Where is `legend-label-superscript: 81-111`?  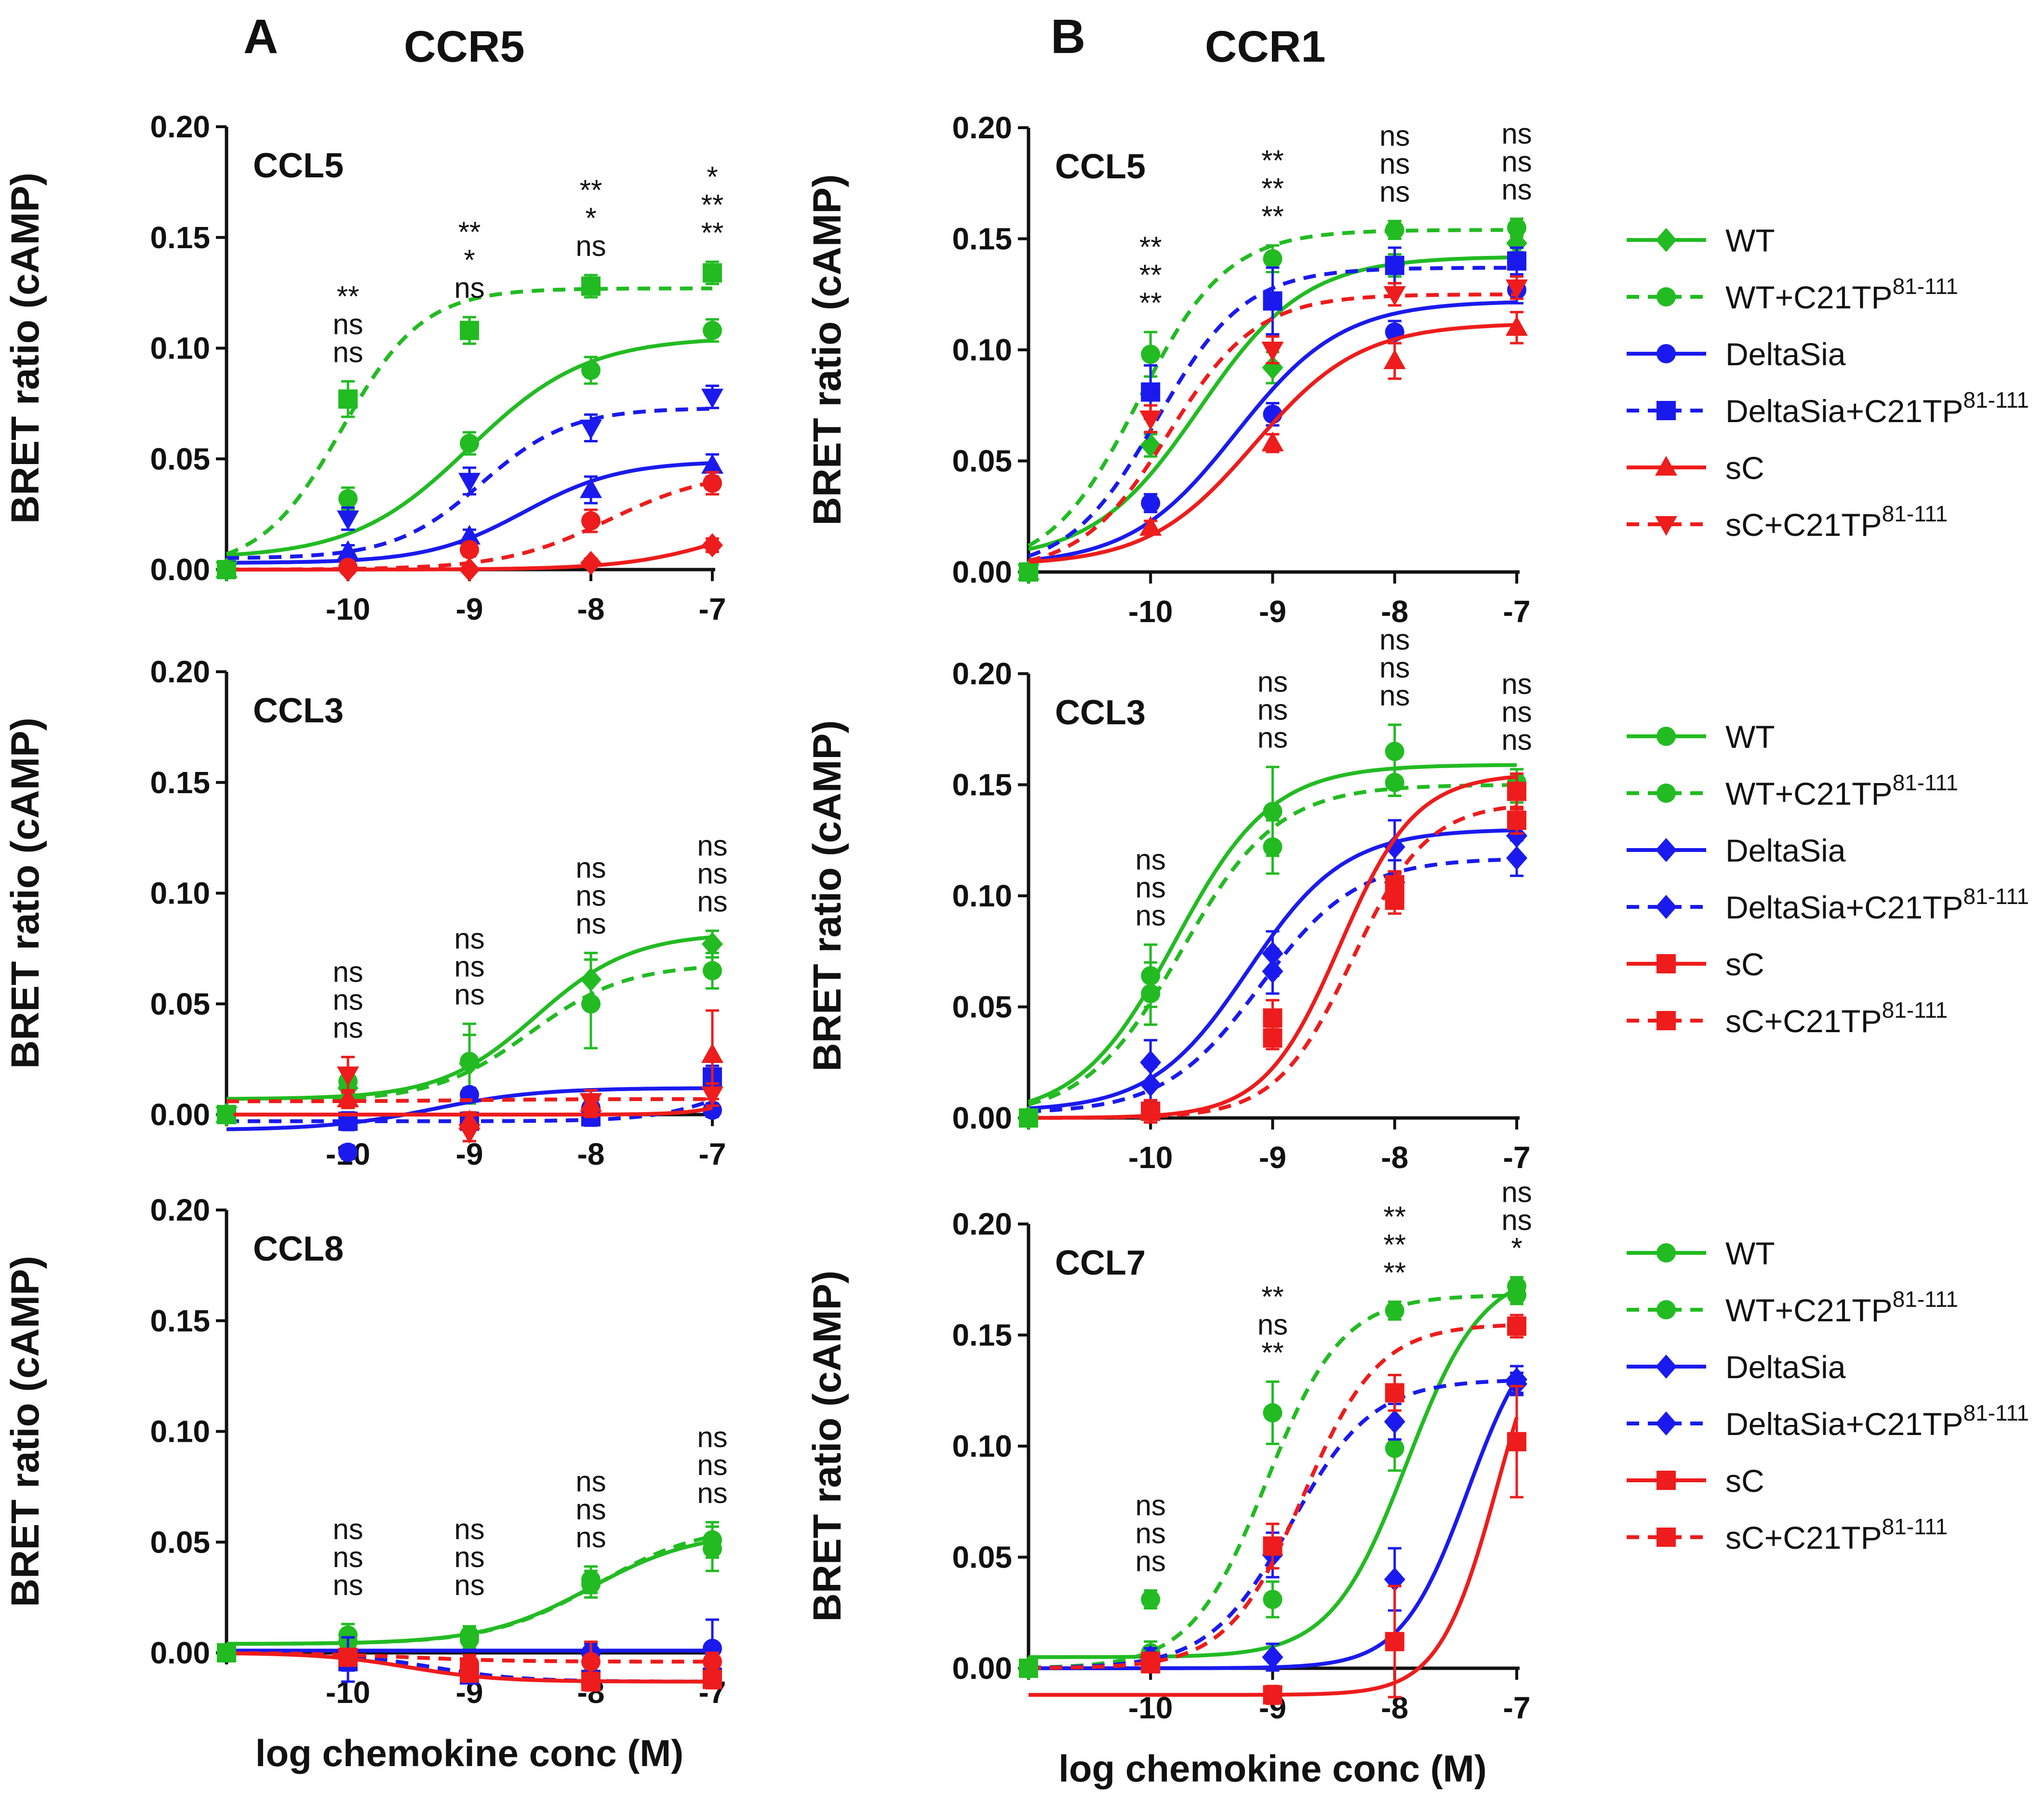 legend-label-superscript: 81-111 is located at coordinates (1926, 286).